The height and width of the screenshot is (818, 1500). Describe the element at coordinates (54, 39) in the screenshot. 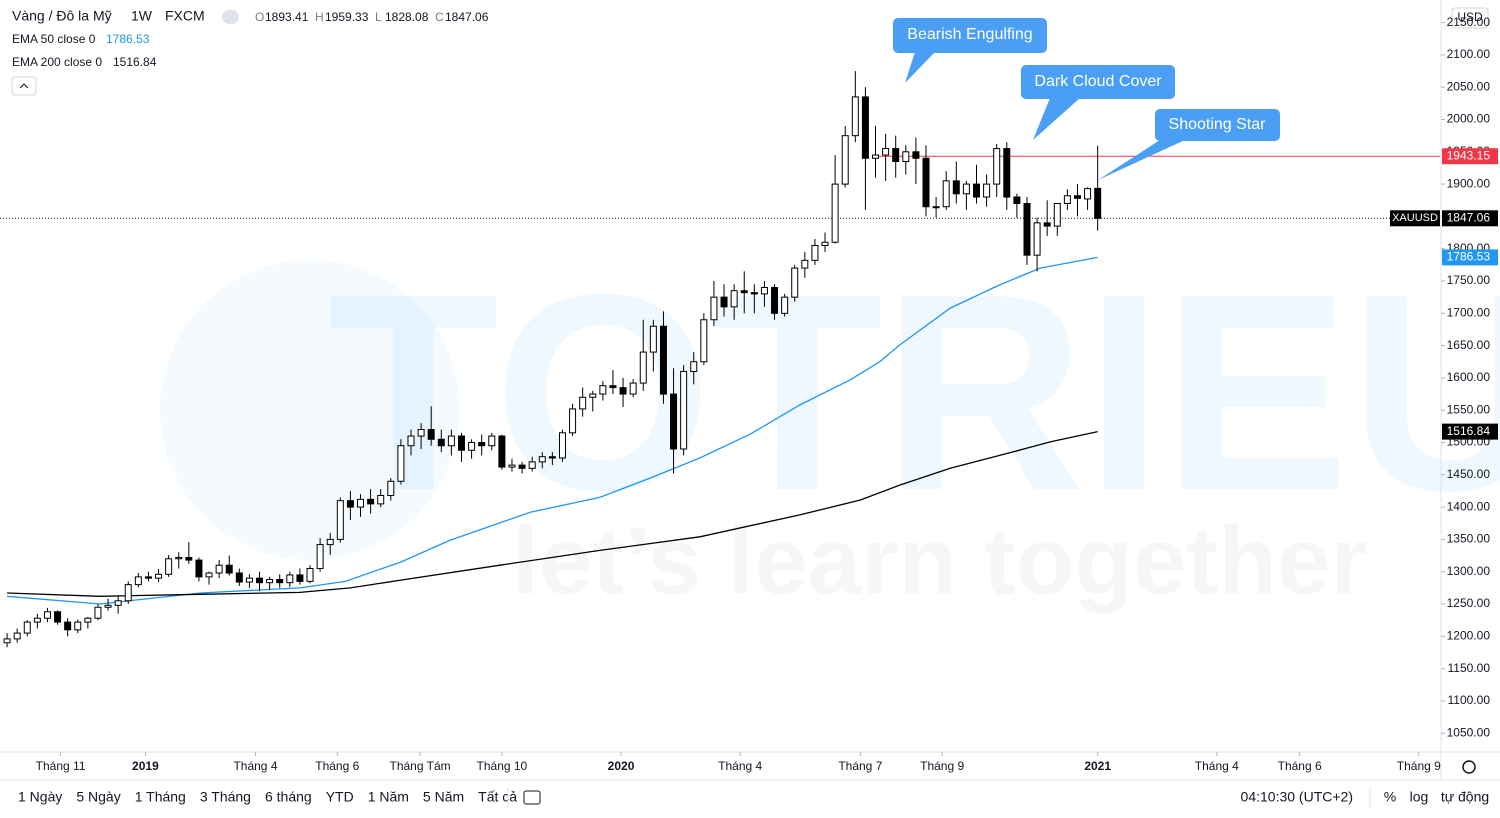

I see `legend-name: EMA 50 close 0` at that location.